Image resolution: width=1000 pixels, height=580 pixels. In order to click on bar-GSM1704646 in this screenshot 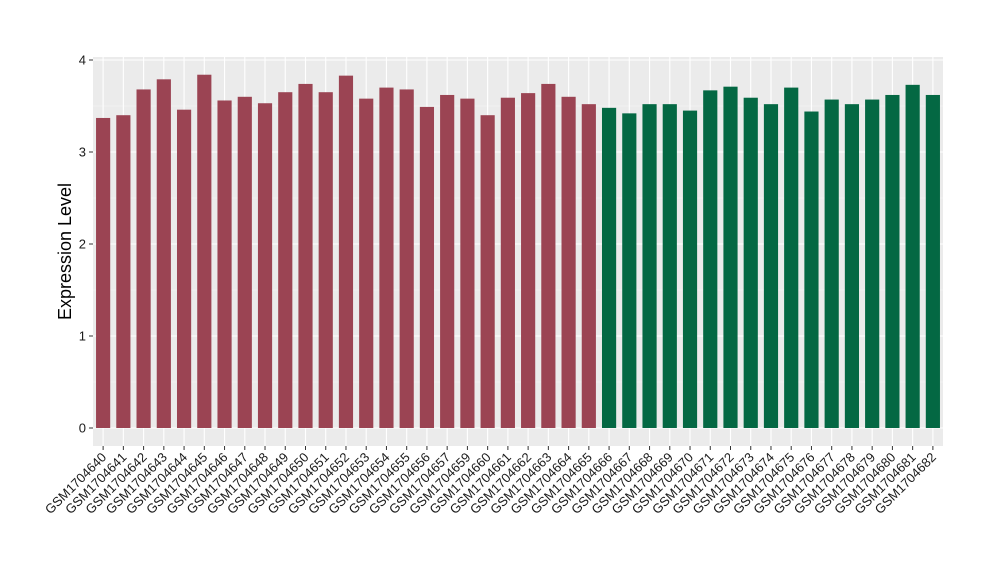, I will do `click(224, 264)`.